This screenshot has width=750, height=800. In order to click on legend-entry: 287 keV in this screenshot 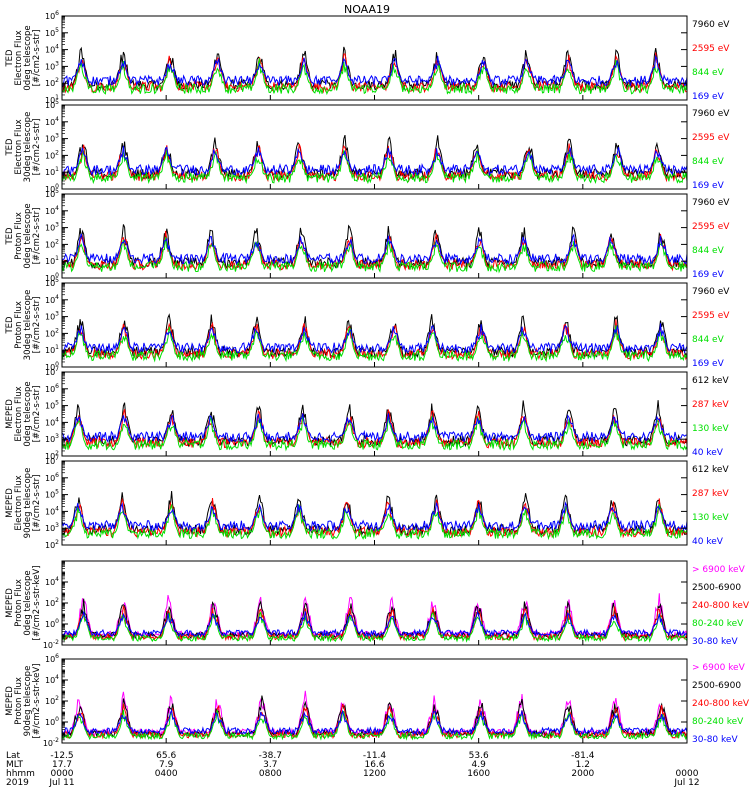, I will do `click(710, 405)`.